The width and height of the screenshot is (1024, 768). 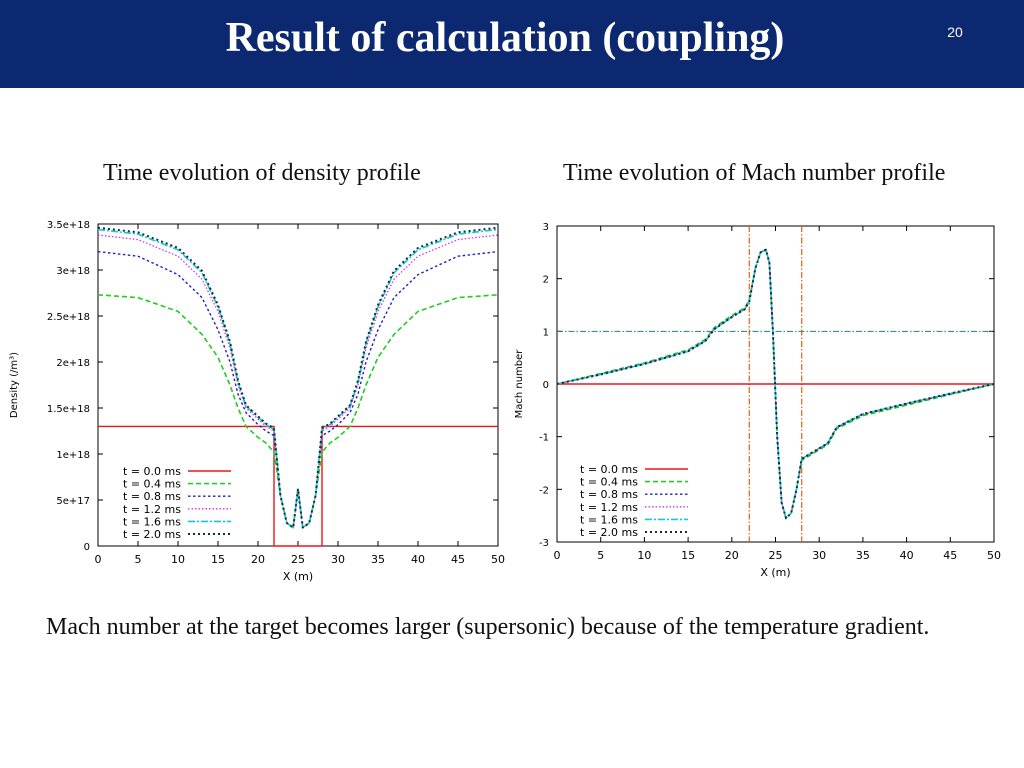 I want to click on title-bar: Result of calculation (coupling) 20, so click(x=512, y=44).